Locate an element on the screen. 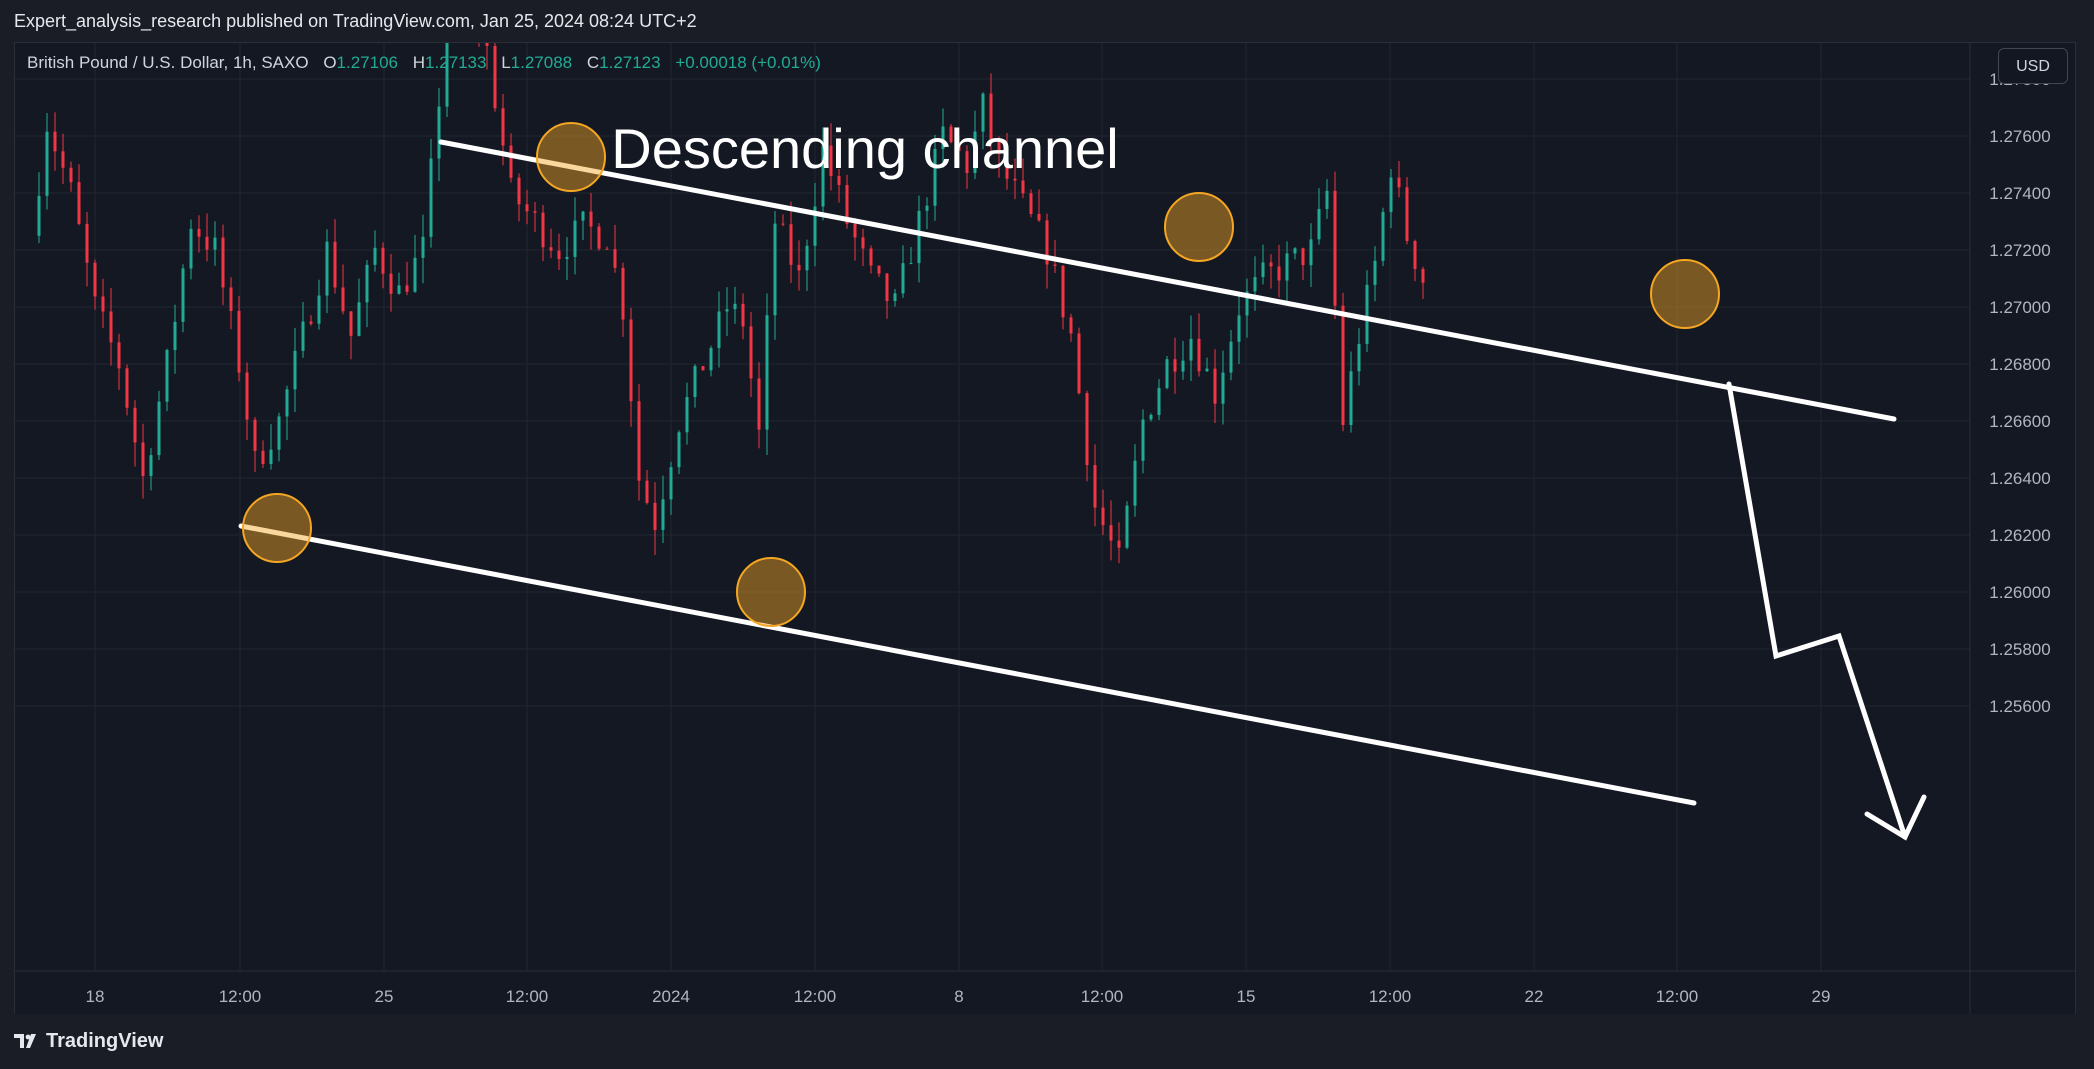 This screenshot has width=2094, height=1069. currency-button: USD is located at coordinates (2033, 66).